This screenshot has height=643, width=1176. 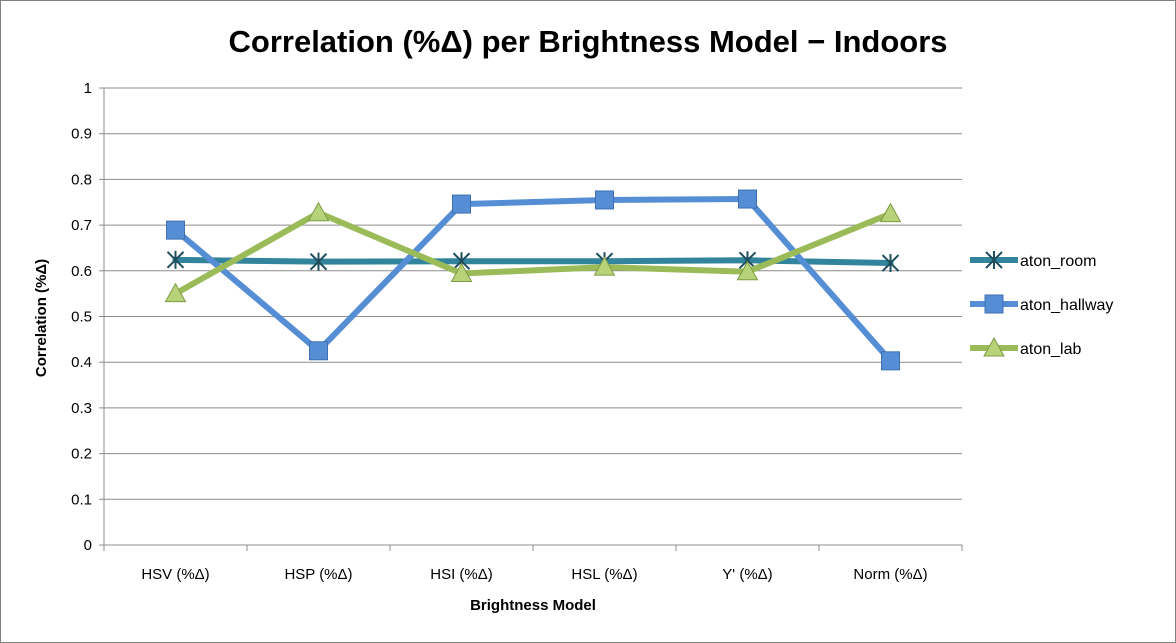 What do you see at coordinates (81, 179) in the screenshot?
I see `y-tick-label: 0.8` at bounding box center [81, 179].